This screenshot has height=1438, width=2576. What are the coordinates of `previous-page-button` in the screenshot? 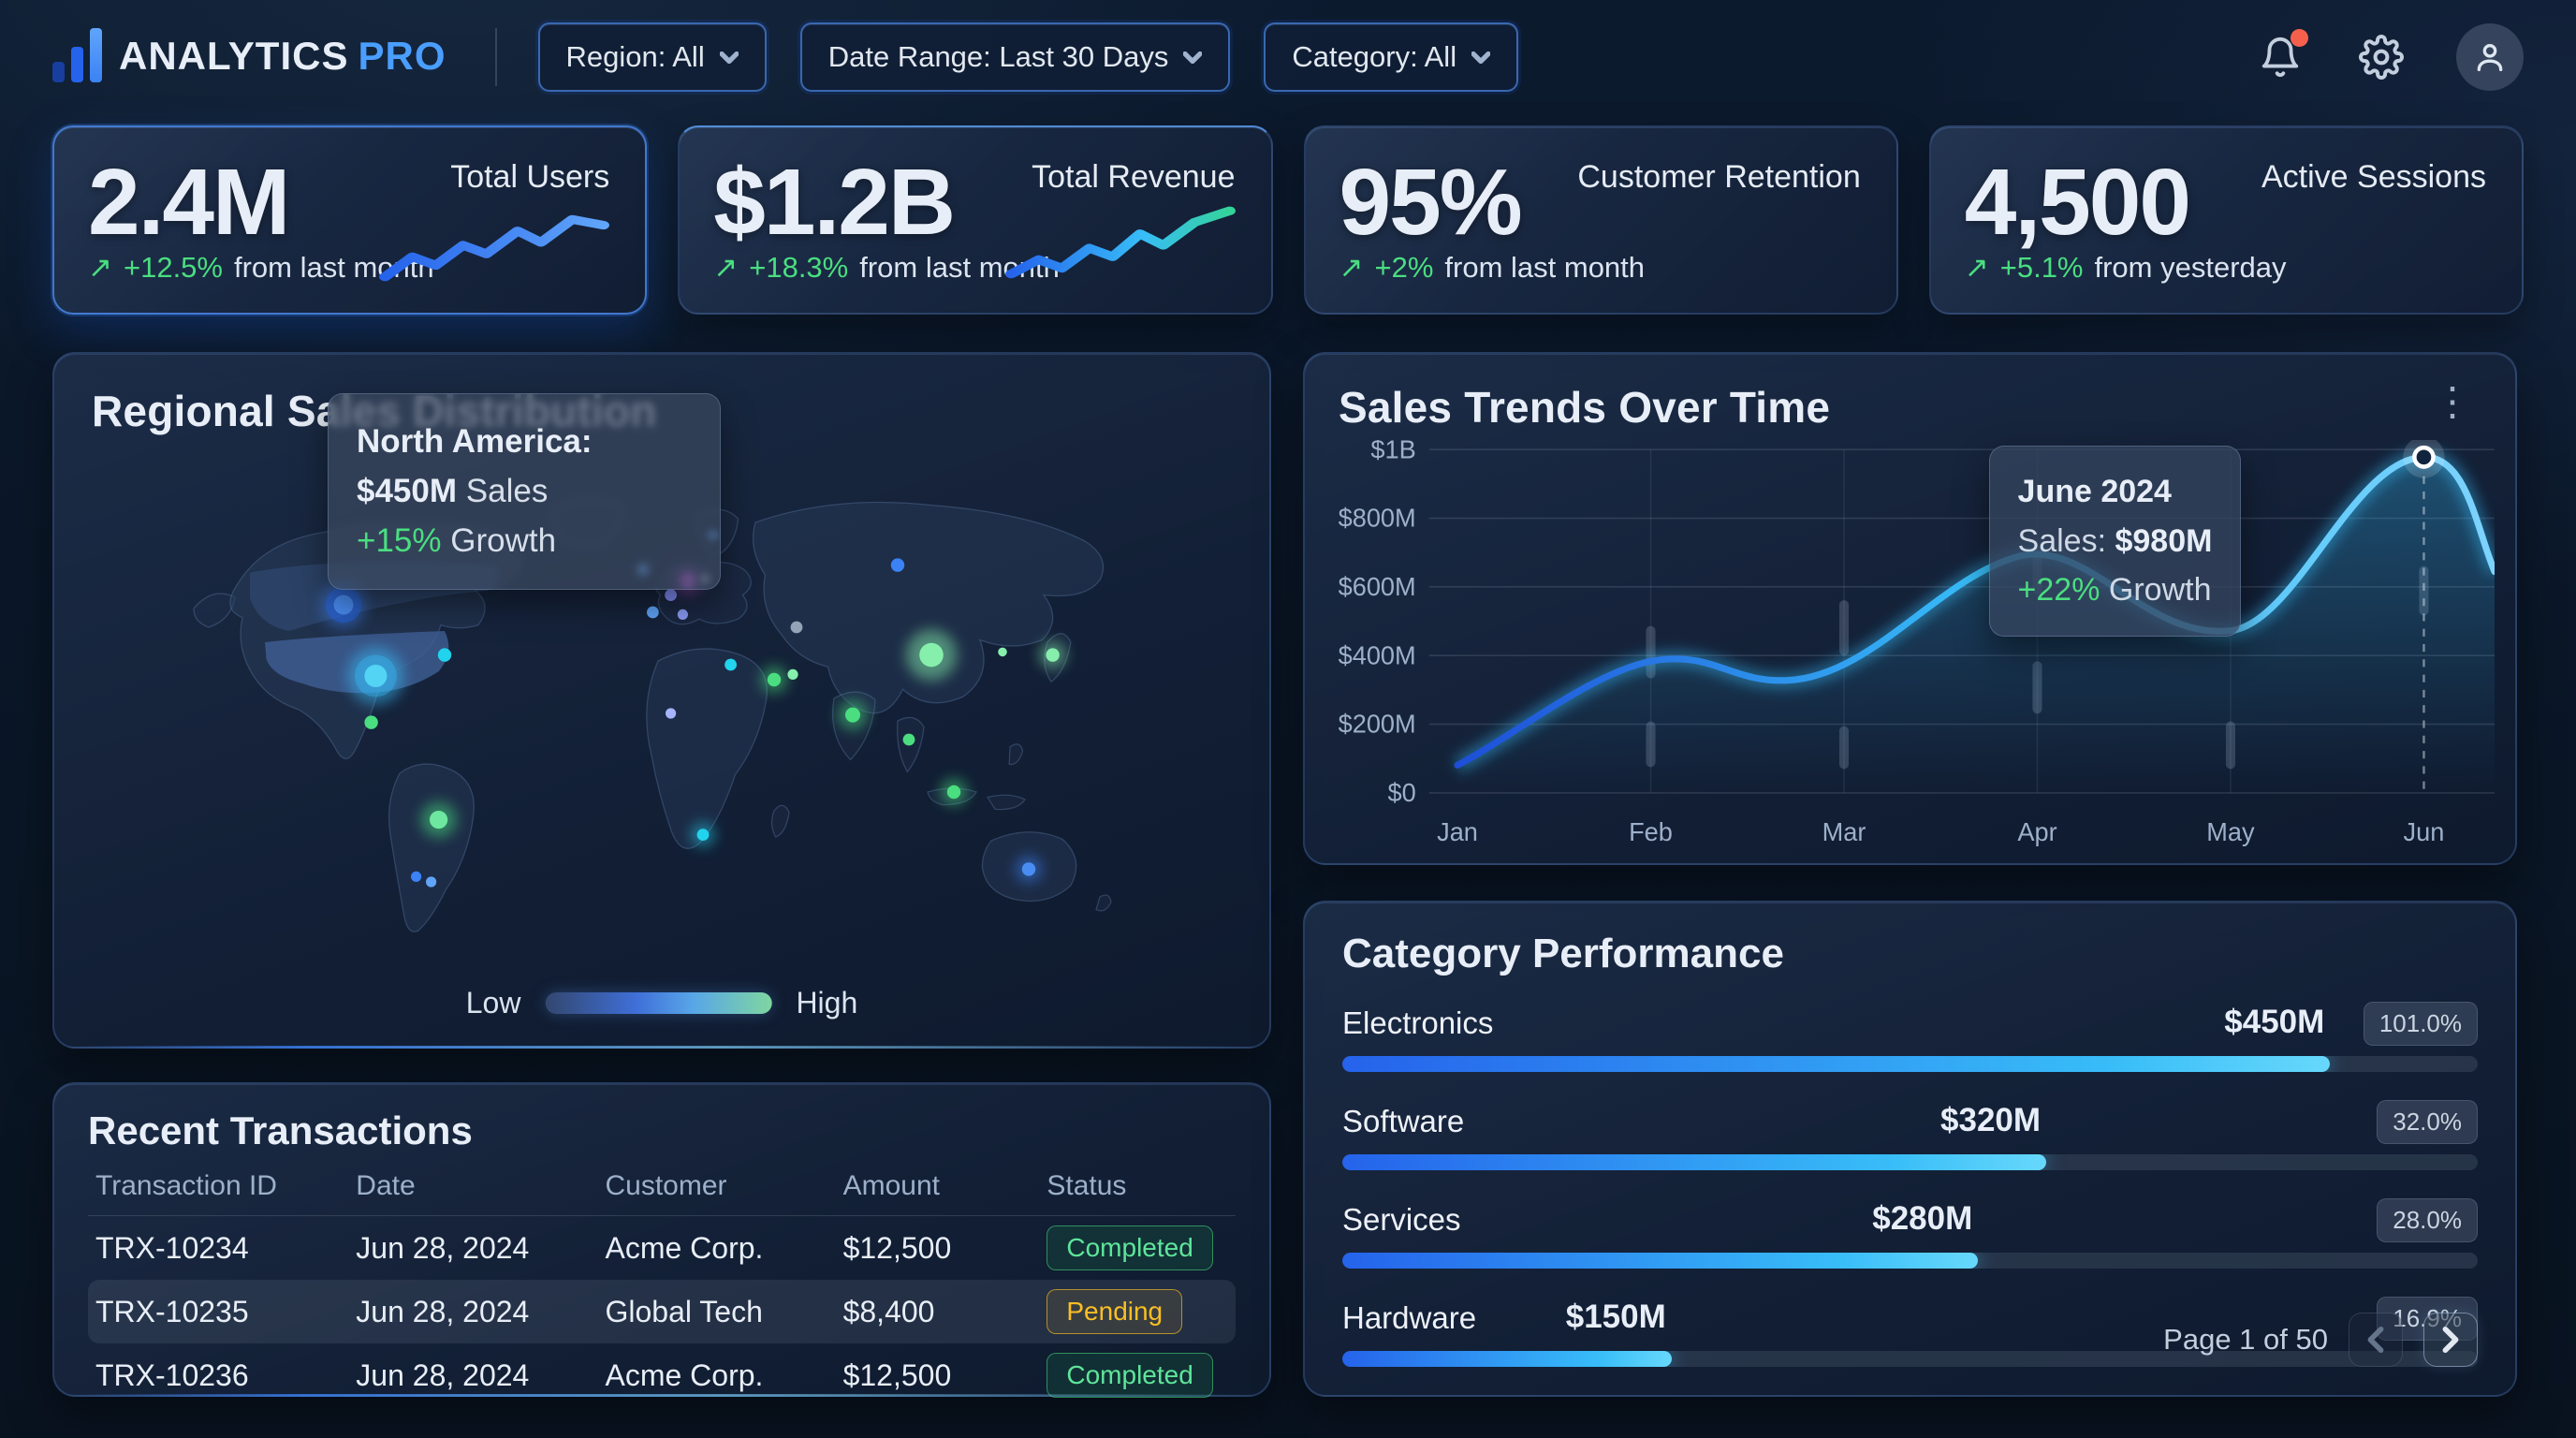 It's located at (2376, 1340).